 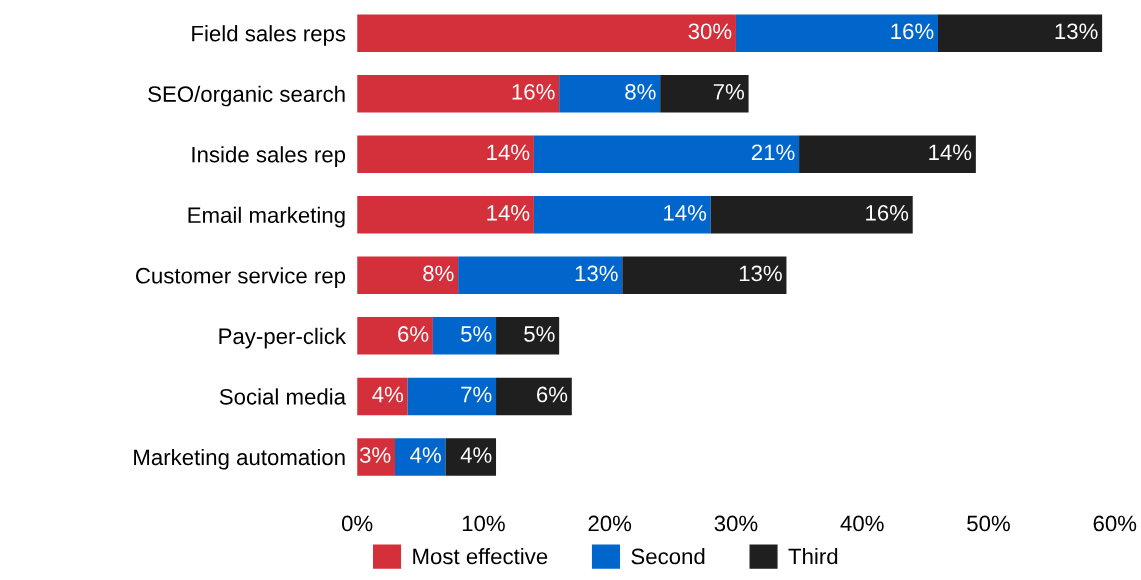 I want to click on legend-label: Third, so click(x=813, y=556).